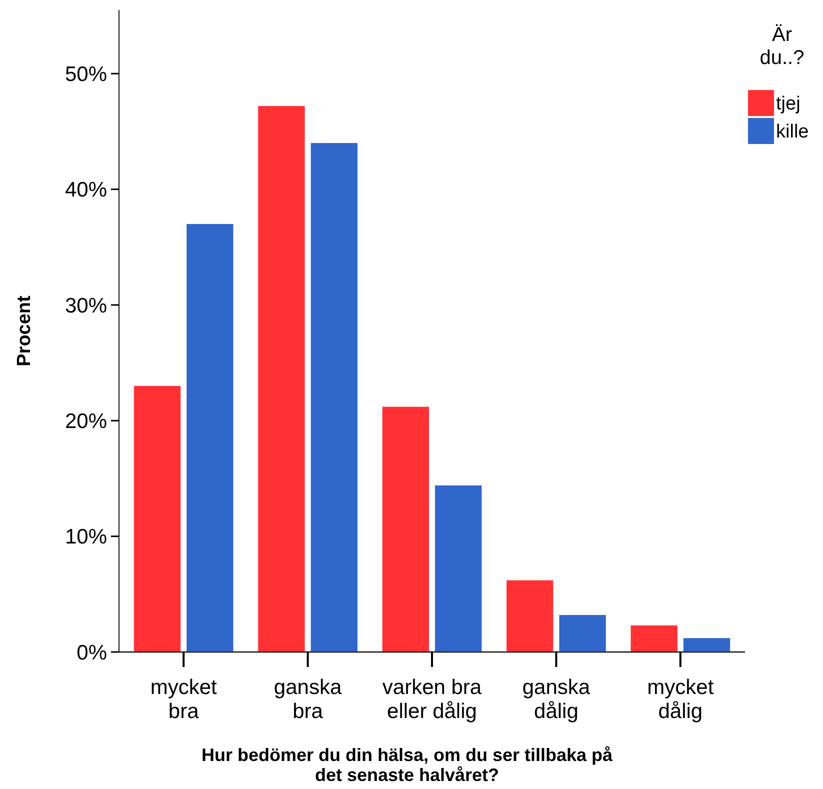  Describe the element at coordinates (85, 421) in the screenshot. I see `y-tick-label: 20%` at that location.